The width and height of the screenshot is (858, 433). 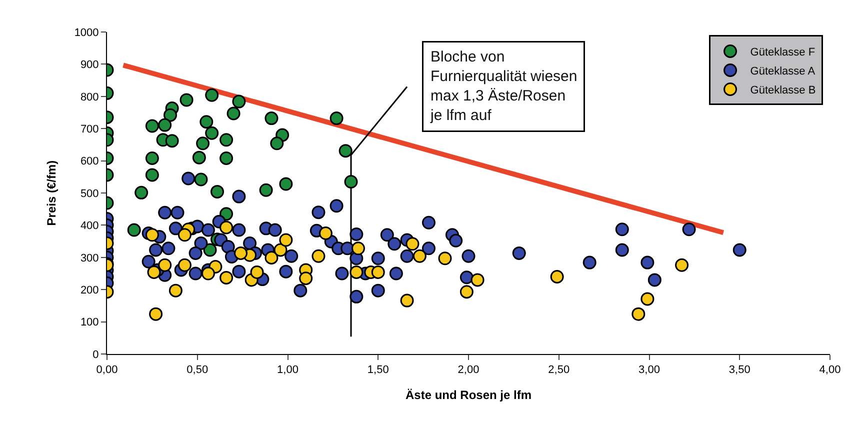 I want to click on y-tick-label: 700, so click(x=89, y=129).